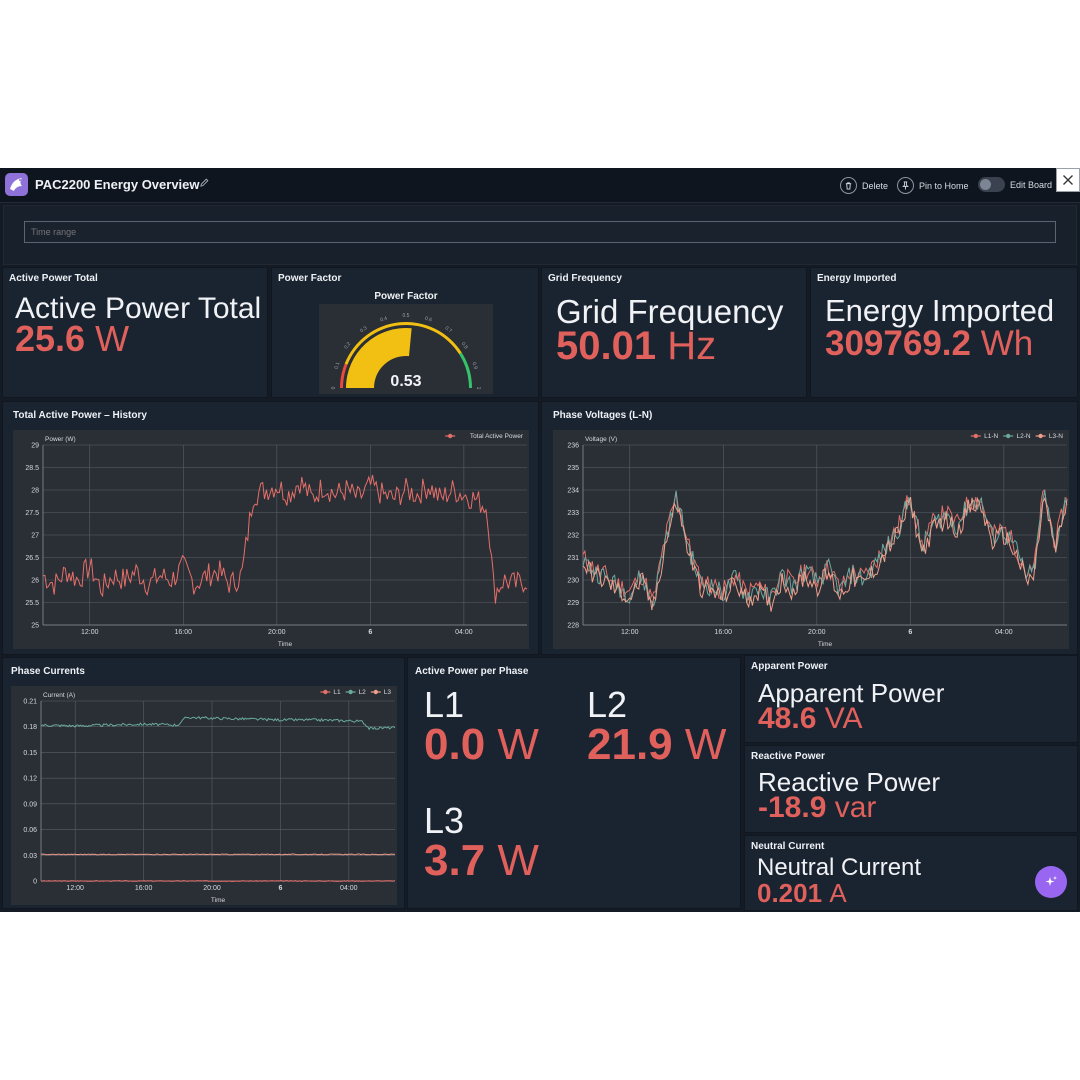 The height and width of the screenshot is (1080, 1080). I want to click on stat-number: 48.6, so click(787, 718).